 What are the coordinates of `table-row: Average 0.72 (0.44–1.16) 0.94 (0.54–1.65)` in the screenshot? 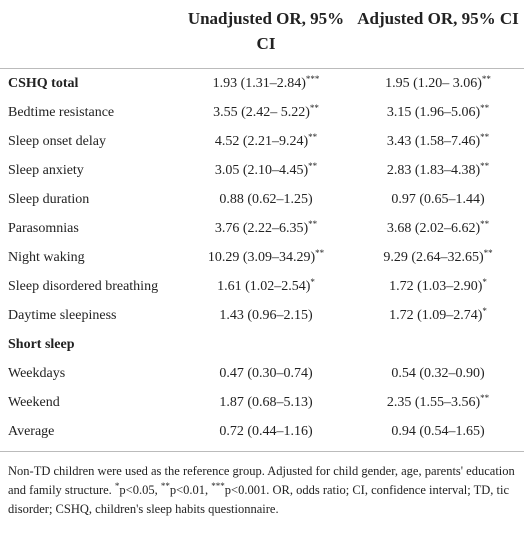 It's located at (262, 434).